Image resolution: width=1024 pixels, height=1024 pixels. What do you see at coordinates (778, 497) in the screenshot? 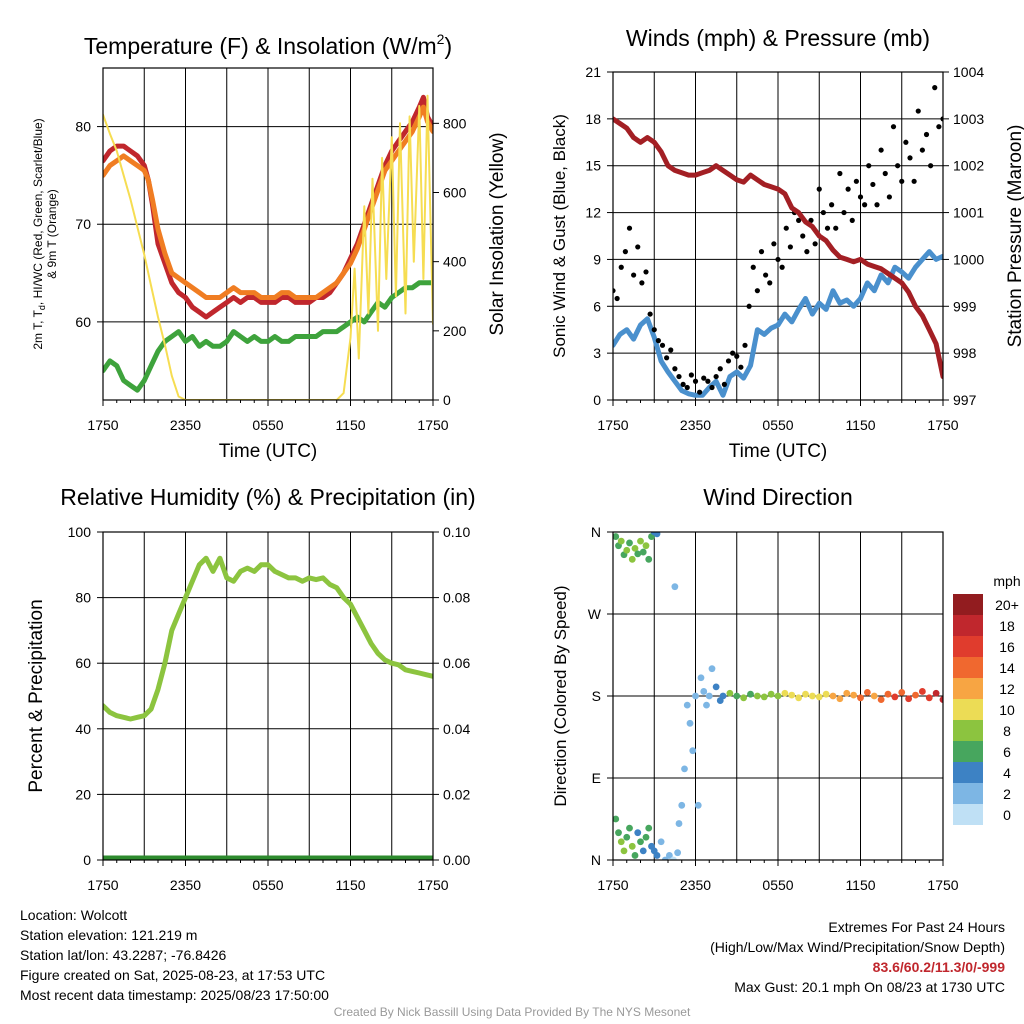
I see `dir-title: Wind Direction` at bounding box center [778, 497].